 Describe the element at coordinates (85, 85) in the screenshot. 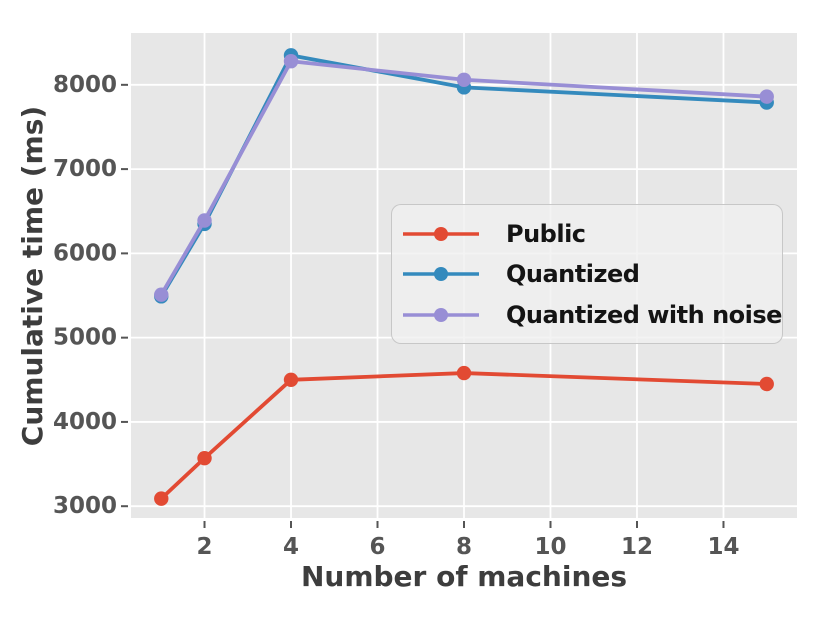

I see `y-tick-label: 8000` at that location.